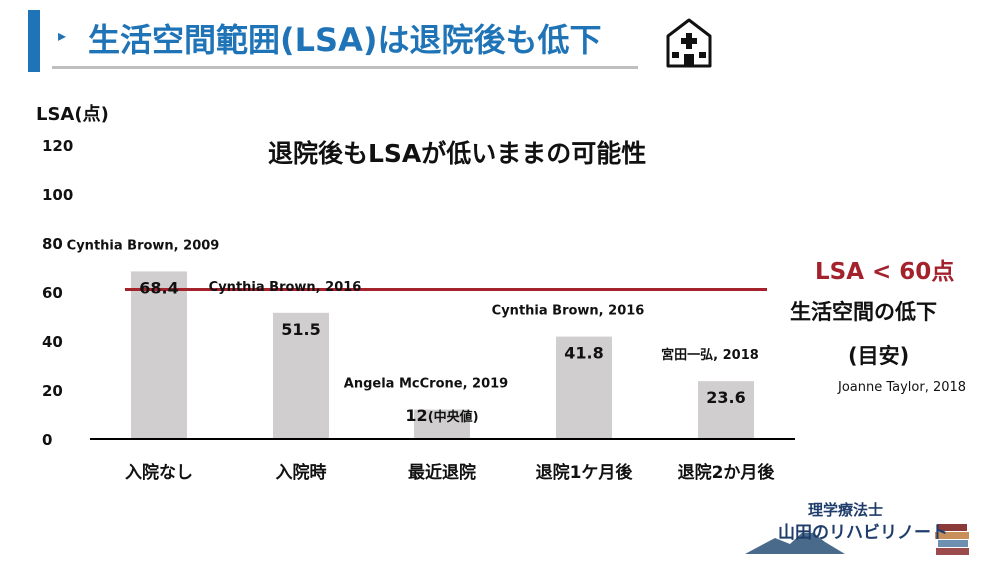  I want to click on data-label: 68.4, so click(158, 287).